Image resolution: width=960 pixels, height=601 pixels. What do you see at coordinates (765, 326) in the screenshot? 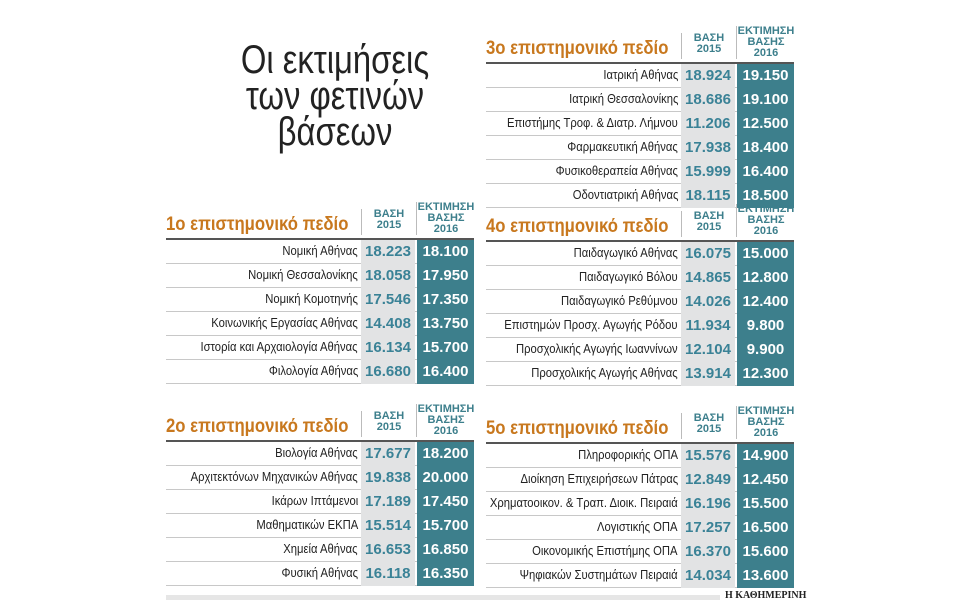
I see `estimate-2016: 9.800` at bounding box center [765, 326].